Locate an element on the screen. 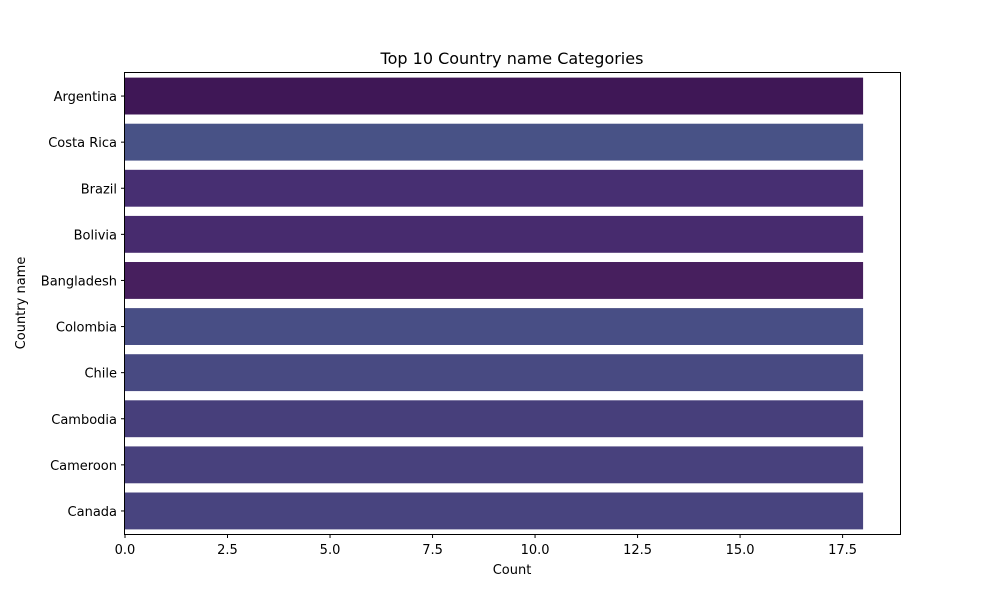  y-tick-label: Brazil is located at coordinates (99, 189).